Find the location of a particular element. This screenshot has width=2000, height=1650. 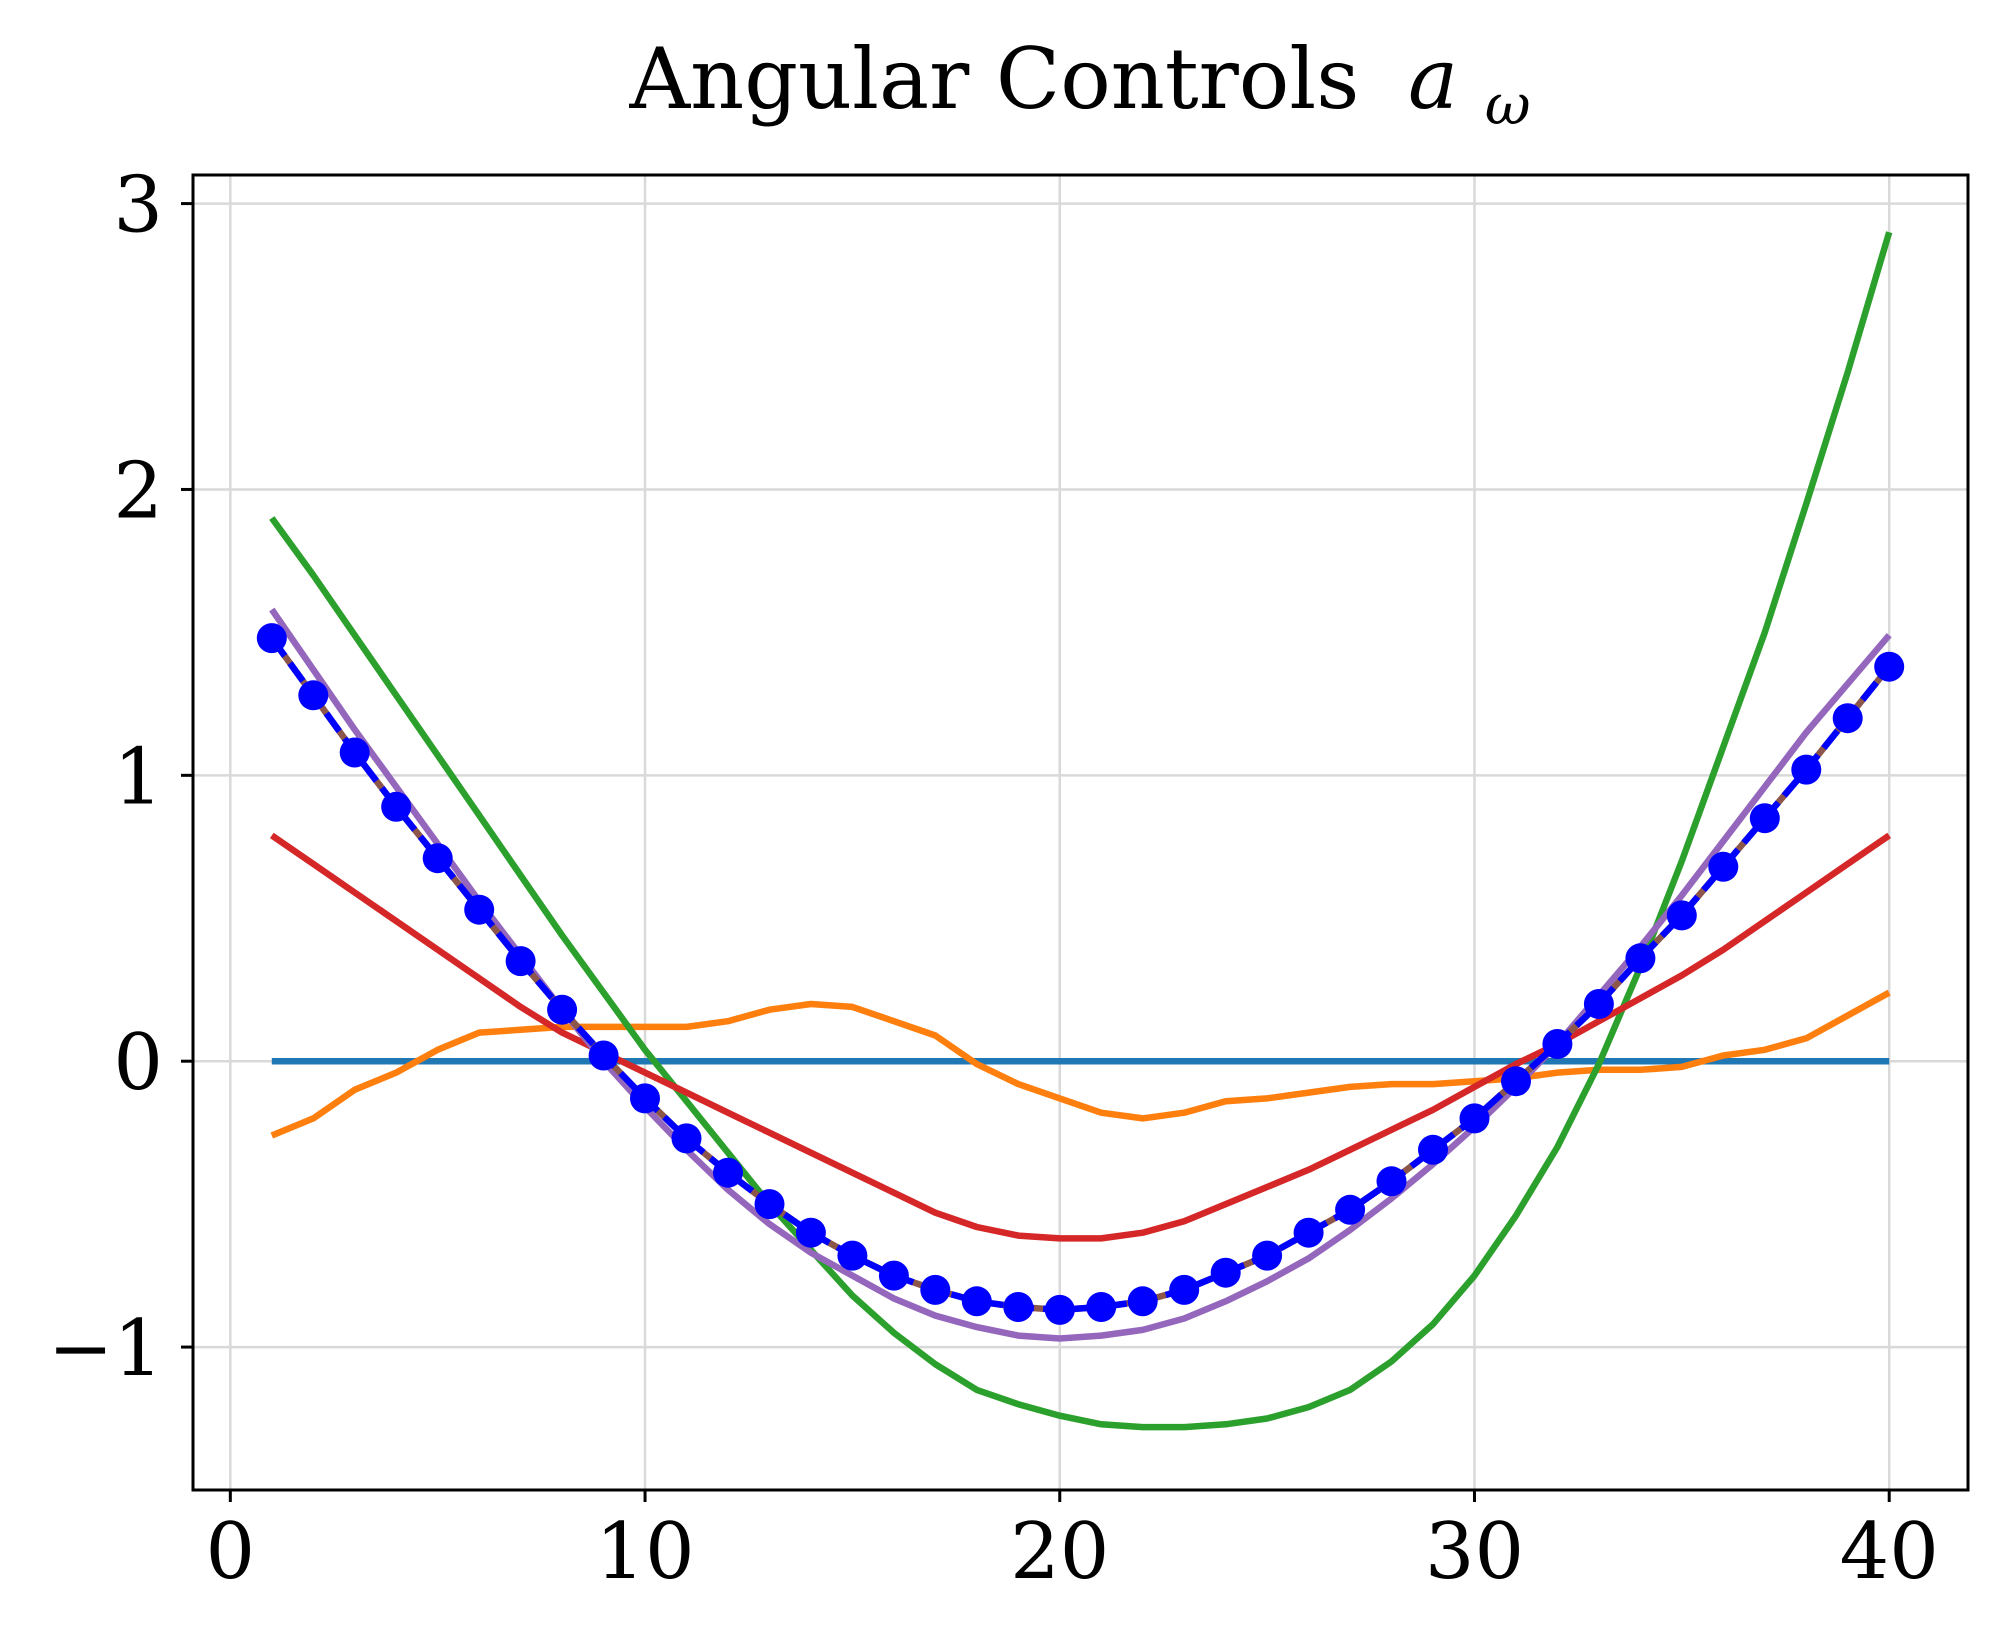

chart-title: Angular Controls a ω is located at coordinates (1079, 84).